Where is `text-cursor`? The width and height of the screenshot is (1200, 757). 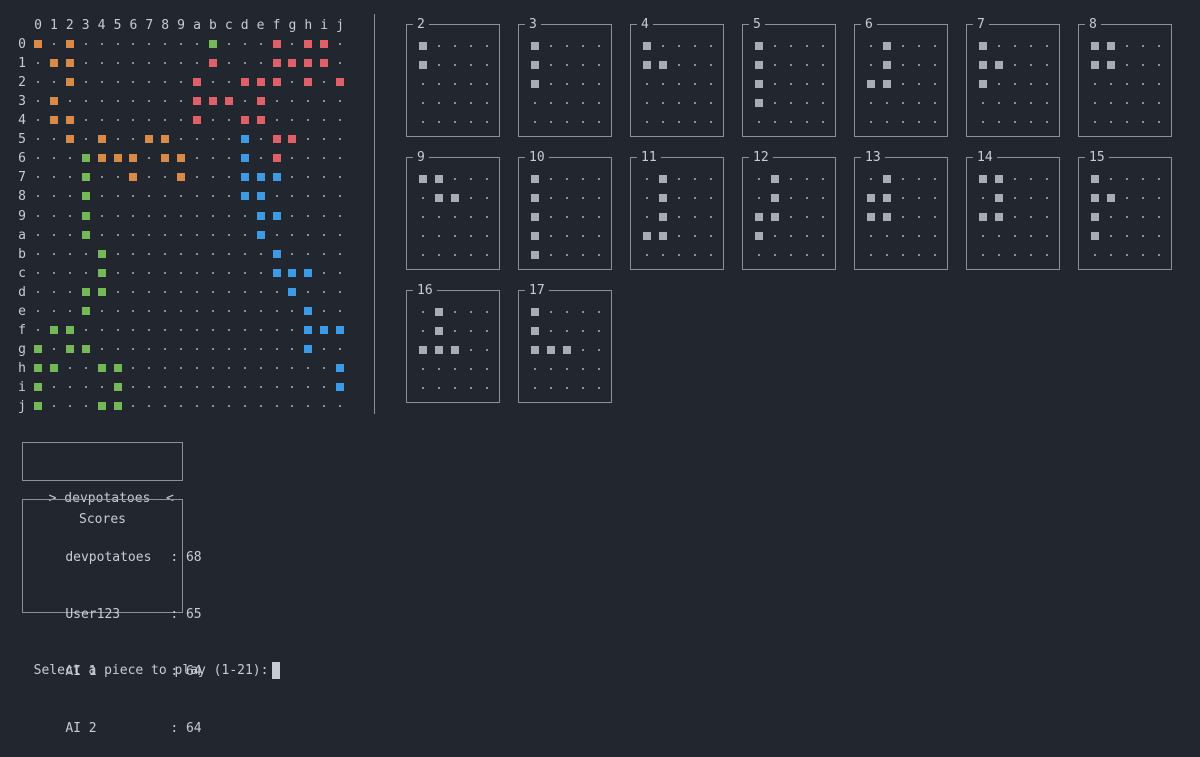 text-cursor is located at coordinates (276, 670).